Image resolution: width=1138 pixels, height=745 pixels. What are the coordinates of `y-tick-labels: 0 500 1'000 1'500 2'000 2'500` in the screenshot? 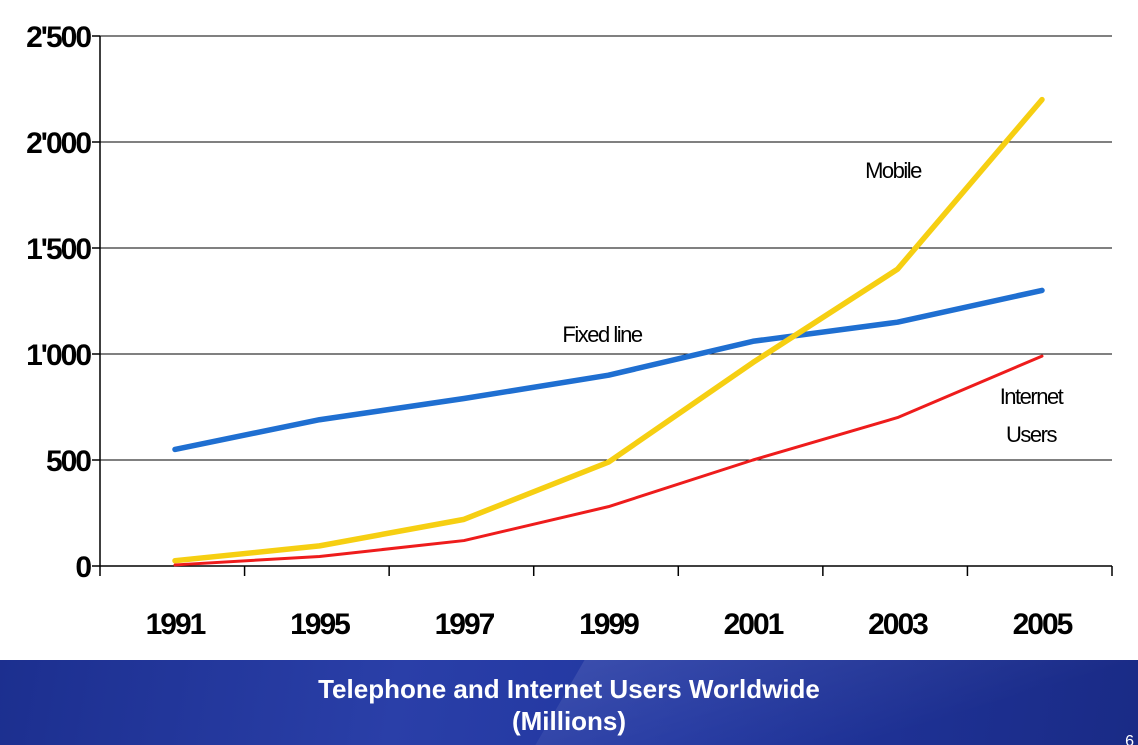 It's located at (59, 302).